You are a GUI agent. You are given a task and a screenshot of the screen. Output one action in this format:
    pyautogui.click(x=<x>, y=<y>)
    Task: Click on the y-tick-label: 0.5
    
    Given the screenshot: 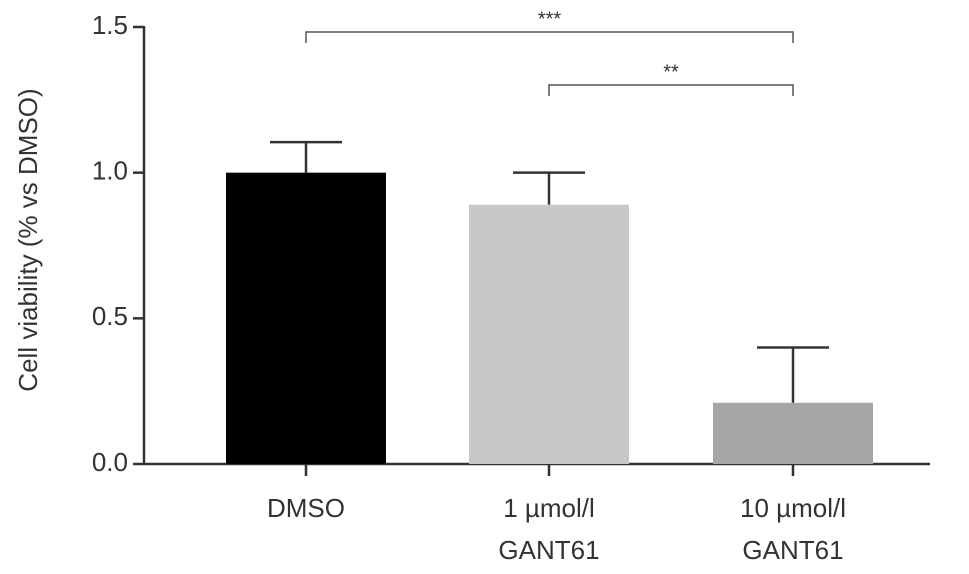 What is the action you would take?
    pyautogui.click(x=110, y=316)
    